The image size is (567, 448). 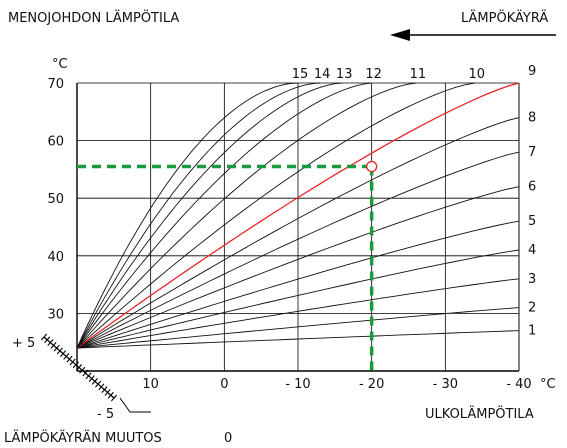 What do you see at coordinates (479, 413) in the screenshot?
I see `outdoor-temperature-label: ULKOLÄMPÖTILA` at bounding box center [479, 413].